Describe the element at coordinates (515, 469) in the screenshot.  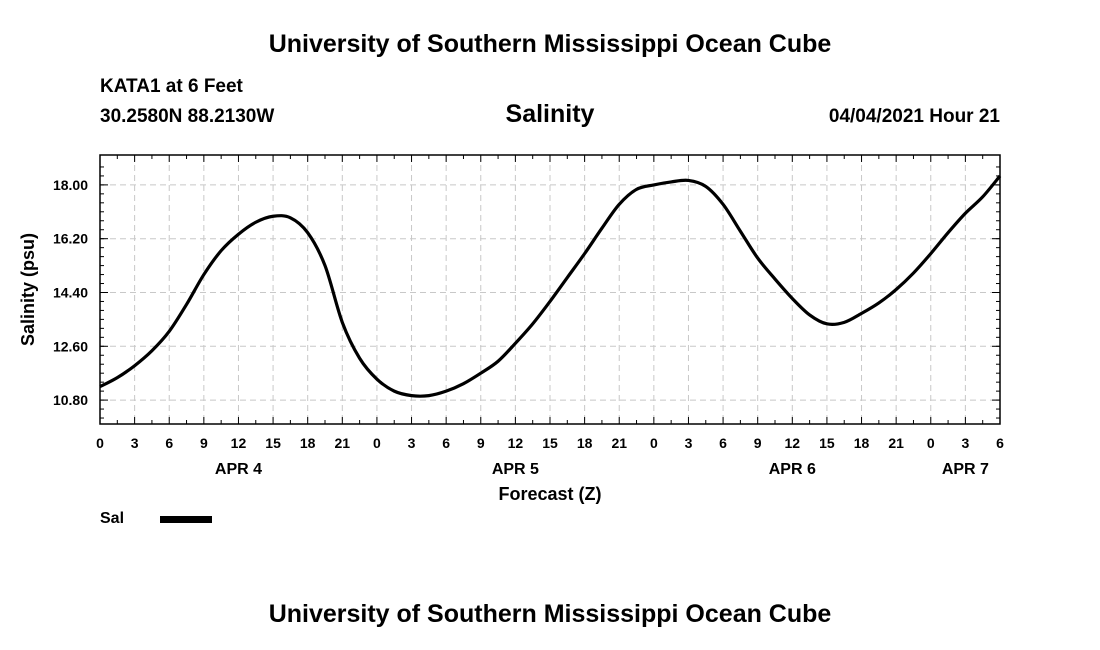
I see `date-label: APR 5` at that location.